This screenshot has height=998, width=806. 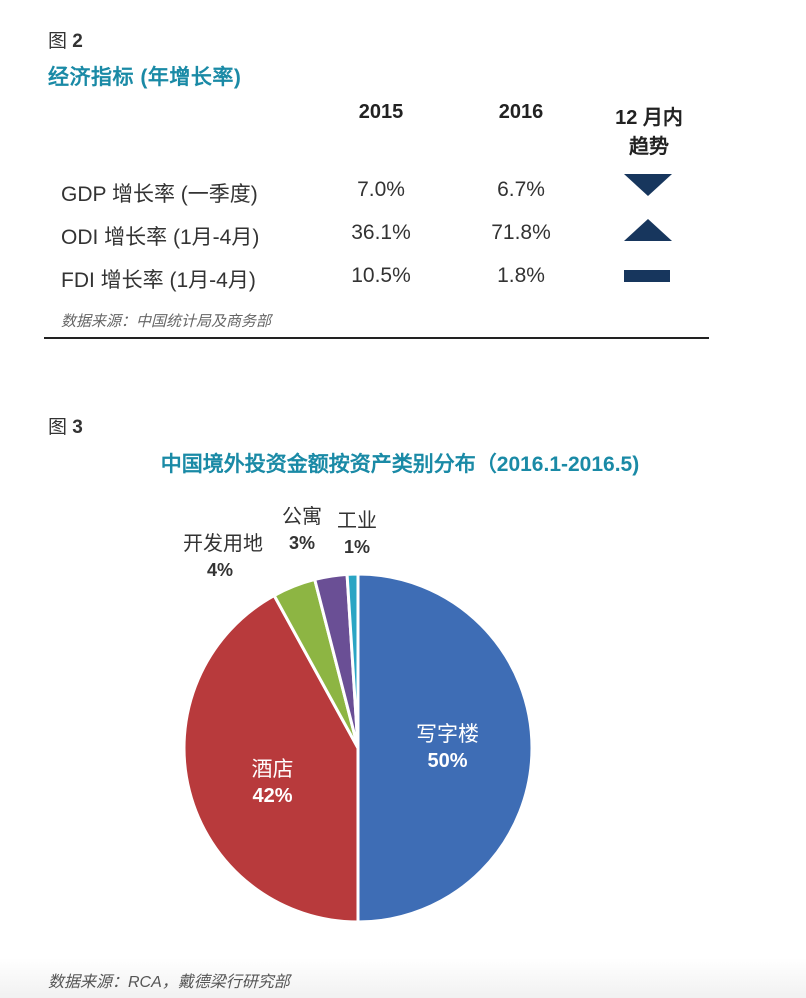 What do you see at coordinates (400, 464) in the screenshot?
I see `chart-title: 中国境外投资金额按资产类别分布（2016.1-2016.5)` at bounding box center [400, 464].